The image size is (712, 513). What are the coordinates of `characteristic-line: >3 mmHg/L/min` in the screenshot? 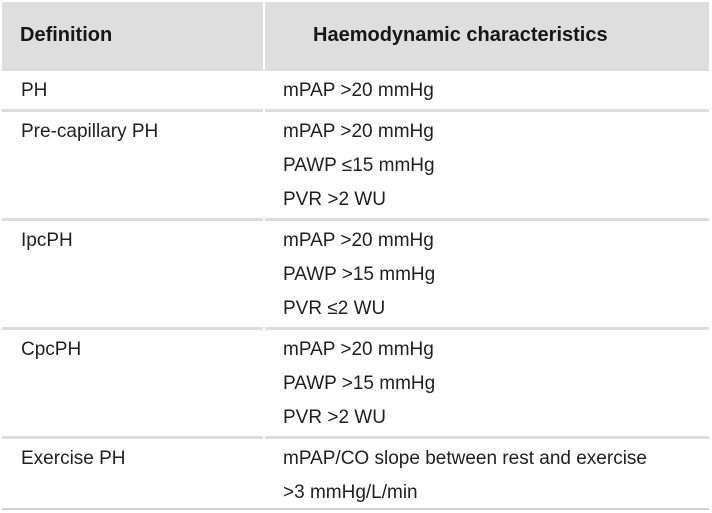 It's located at (350, 492).